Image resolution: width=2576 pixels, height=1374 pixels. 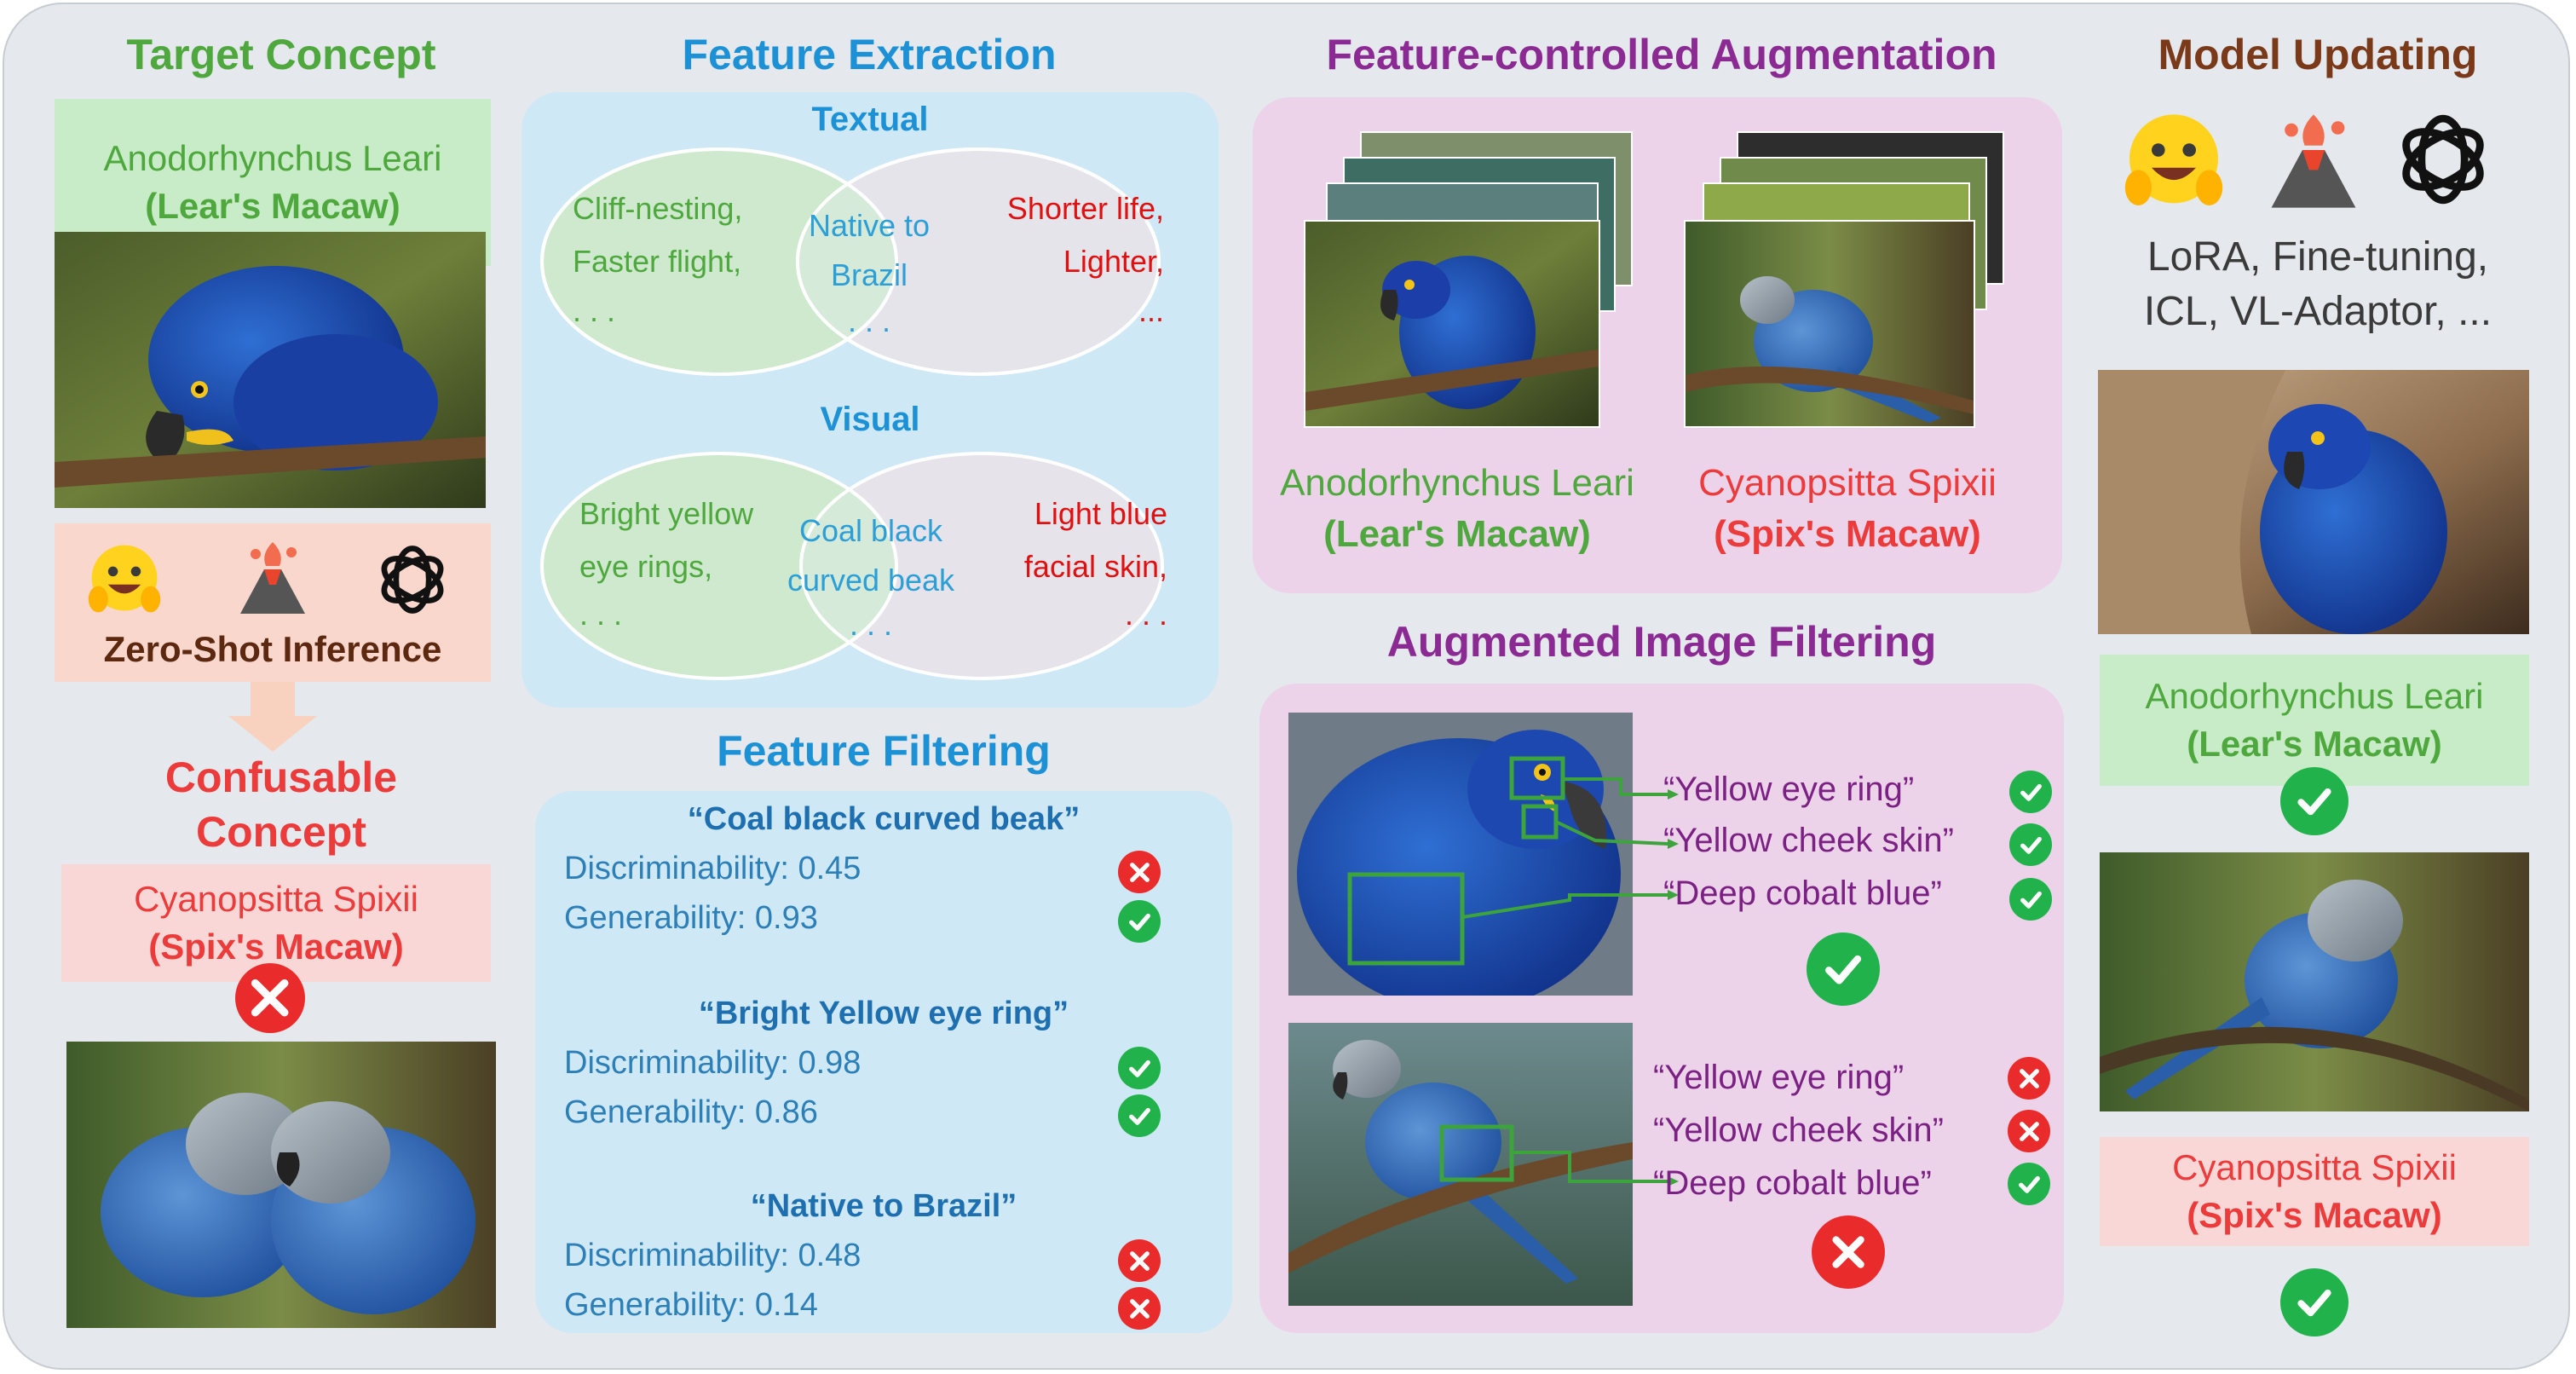 What do you see at coordinates (666, 513) in the screenshot?
I see `visual-left-1: Bright yellow` at bounding box center [666, 513].